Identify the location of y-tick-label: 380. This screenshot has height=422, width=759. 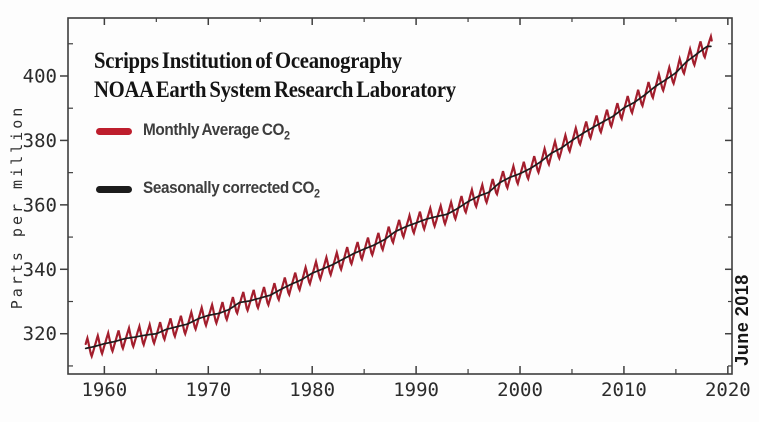
(40, 141).